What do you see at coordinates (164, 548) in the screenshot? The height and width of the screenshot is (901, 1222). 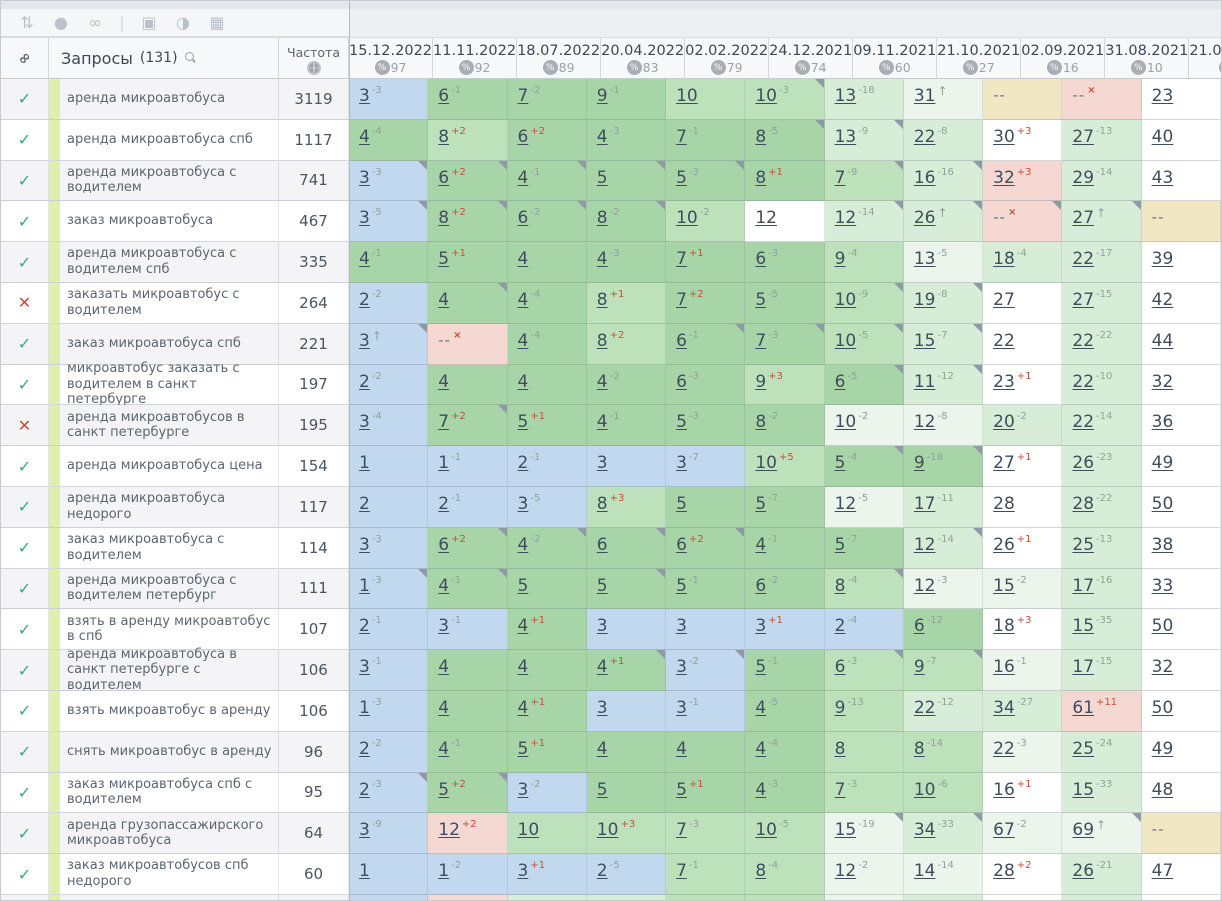 I see `keyword-cell: заказ микроавтобуса с водителем` at bounding box center [164, 548].